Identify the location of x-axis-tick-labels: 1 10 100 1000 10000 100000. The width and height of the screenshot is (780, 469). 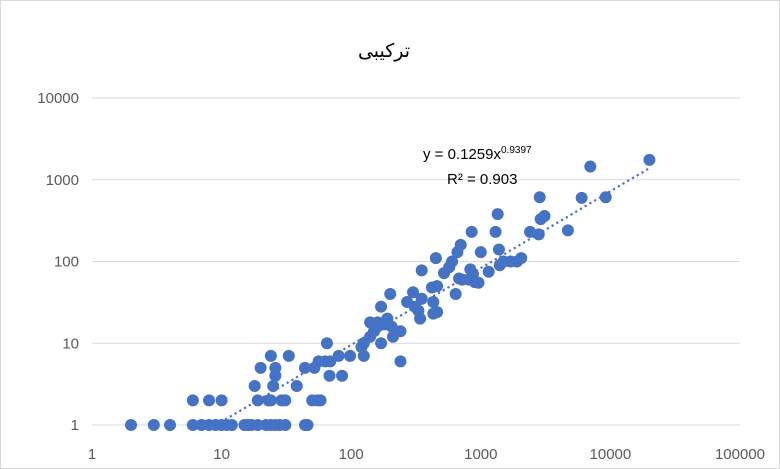
(426, 454).